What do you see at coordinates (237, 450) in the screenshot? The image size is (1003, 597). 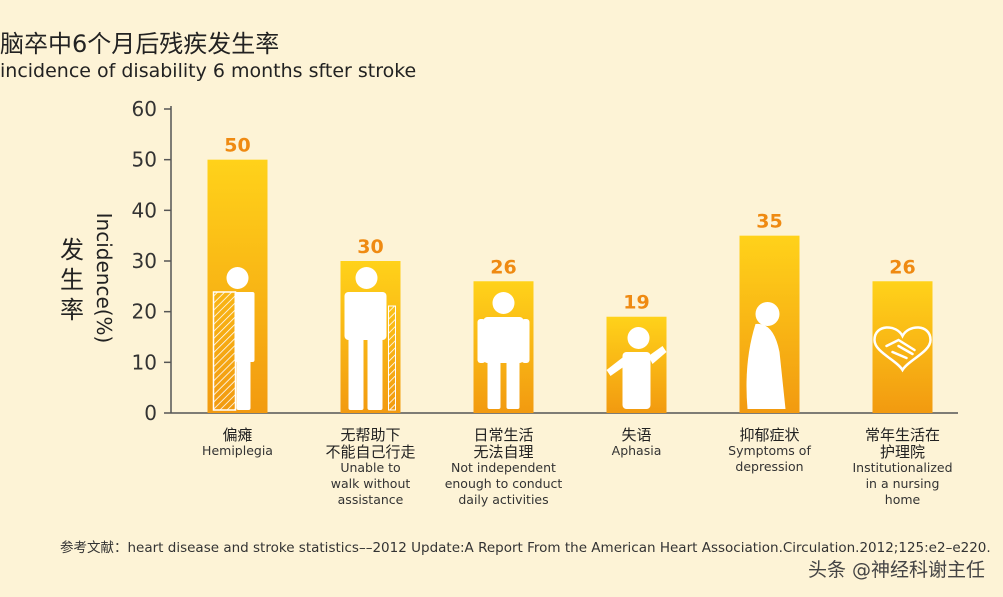 I see `category-label-en: Hemiplegia` at bounding box center [237, 450].